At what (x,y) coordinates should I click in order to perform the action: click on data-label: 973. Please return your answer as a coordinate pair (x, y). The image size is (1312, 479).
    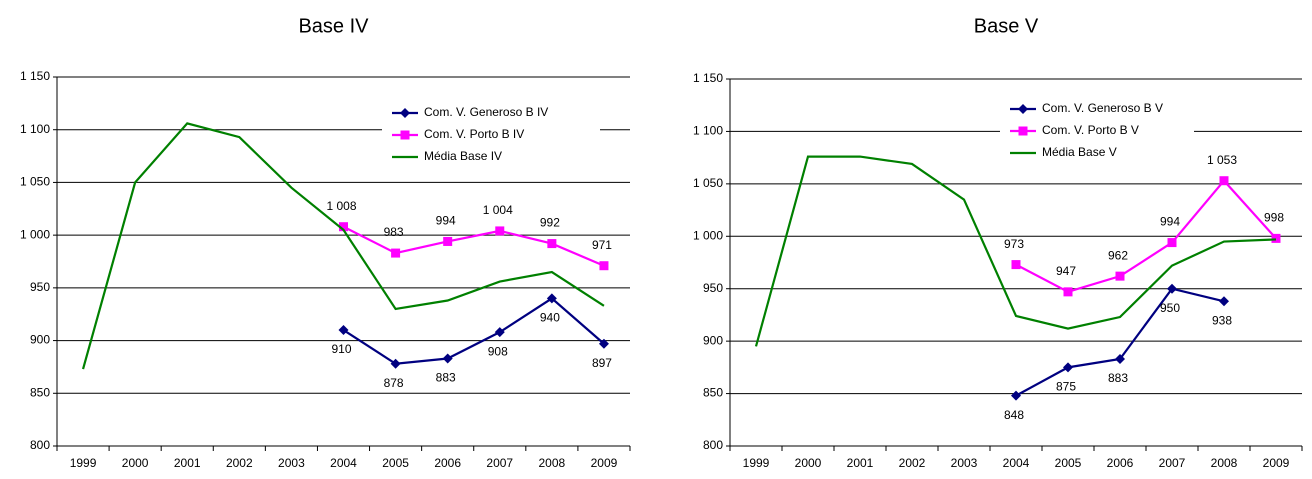
    Looking at the image, I should click on (1014, 244).